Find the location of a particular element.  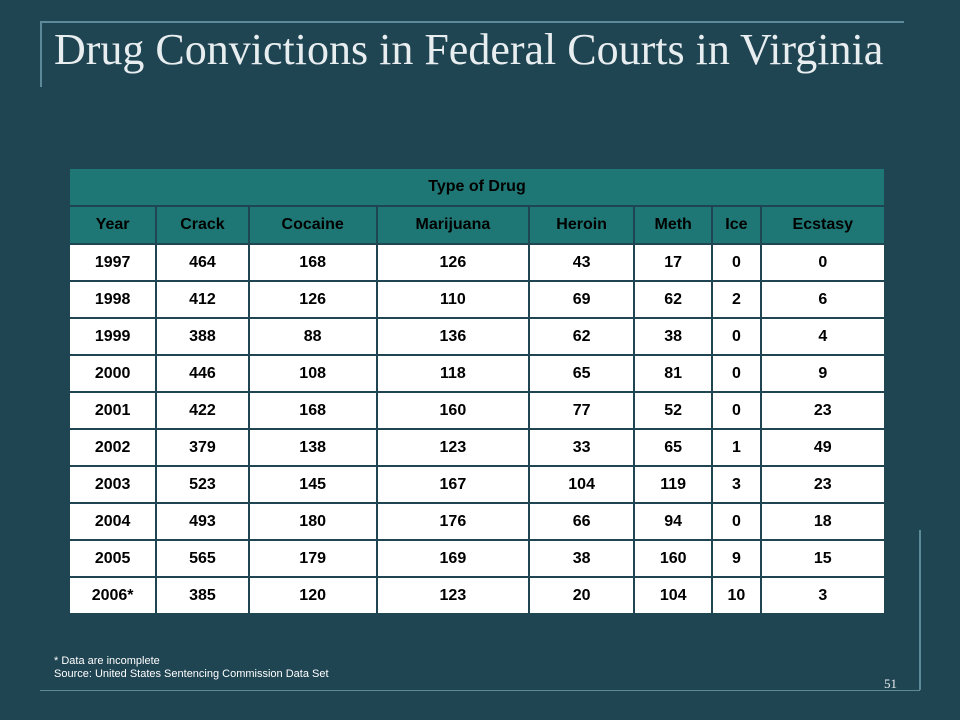

count-cell: 110 is located at coordinates (453, 299).